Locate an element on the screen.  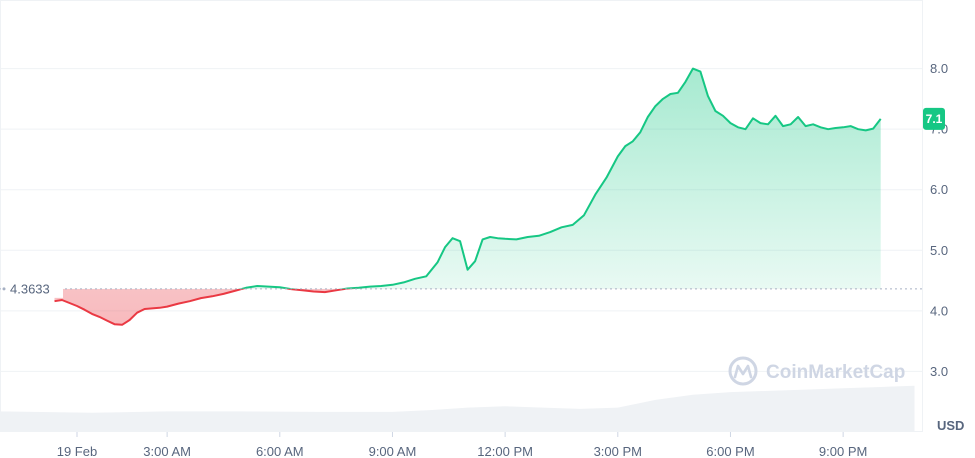
x-tick-label: 9:00 AM is located at coordinates (393, 451).